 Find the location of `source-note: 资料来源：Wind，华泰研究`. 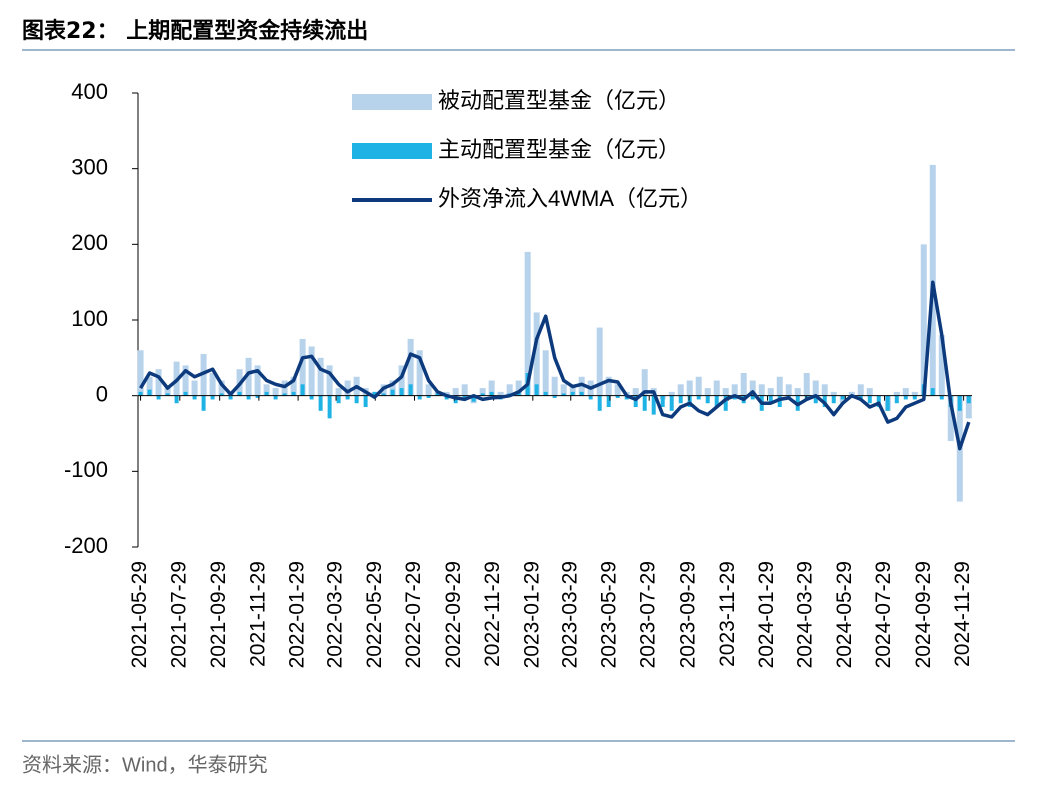

source-note: 资料来源：Wind，华泰研究 is located at coordinates (145, 764).